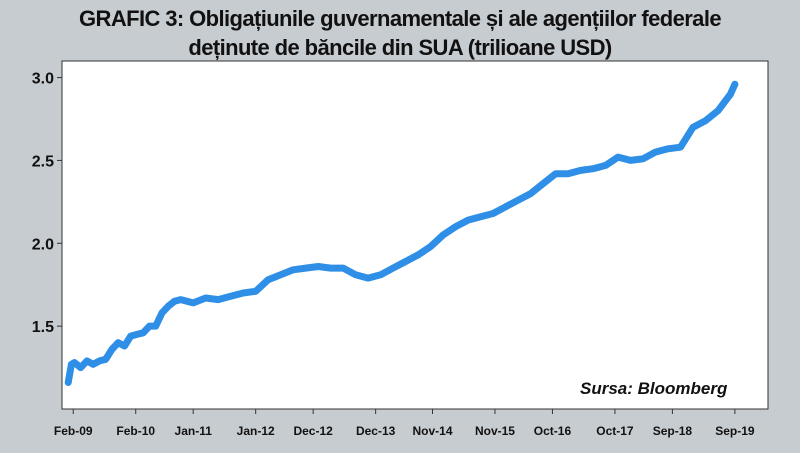  What do you see at coordinates (256, 431) in the screenshot?
I see `x-tick-label: Jan-12` at bounding box center [256, 431].